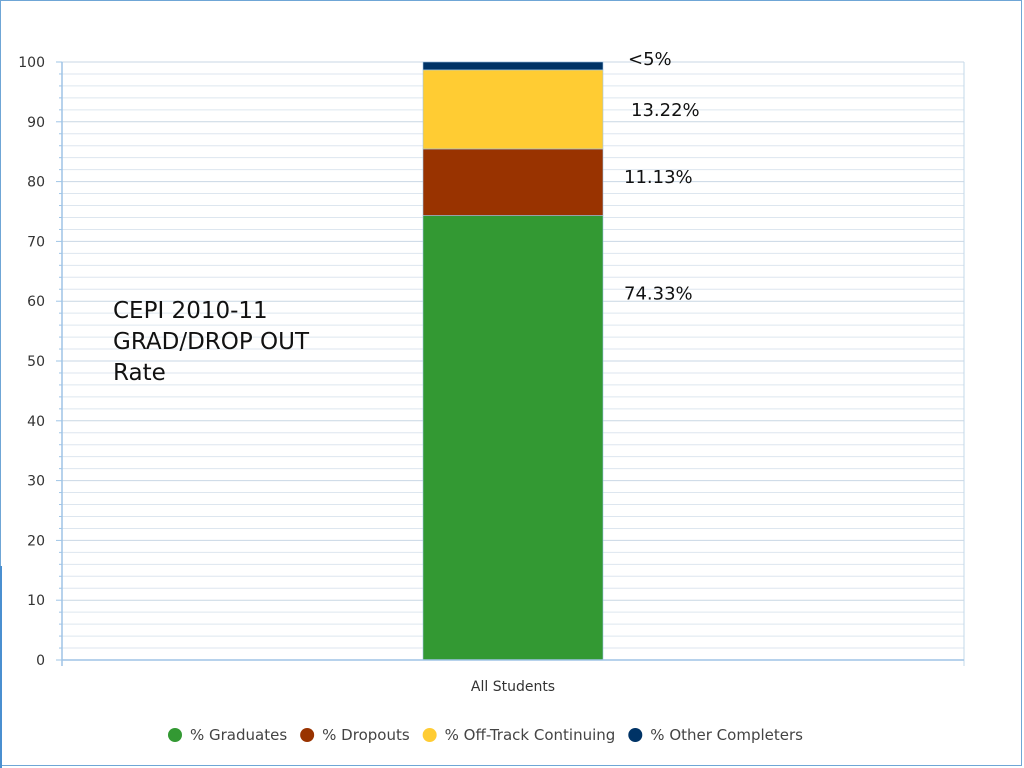 This screenshot has width=1024, height=768. What do you see at coordinates (658, 294) in the screenshot?
I see `data-label-1: 74.33%` at bounding box center [658, 294].